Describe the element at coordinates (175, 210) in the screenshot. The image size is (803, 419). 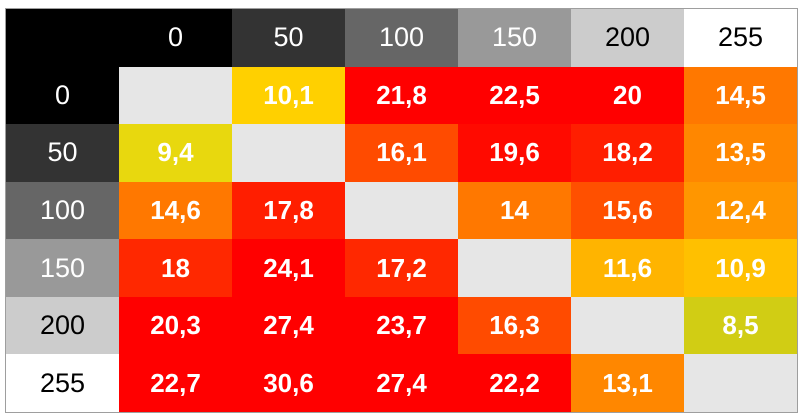
I see `heatmap-cell: 14,6` at that location.